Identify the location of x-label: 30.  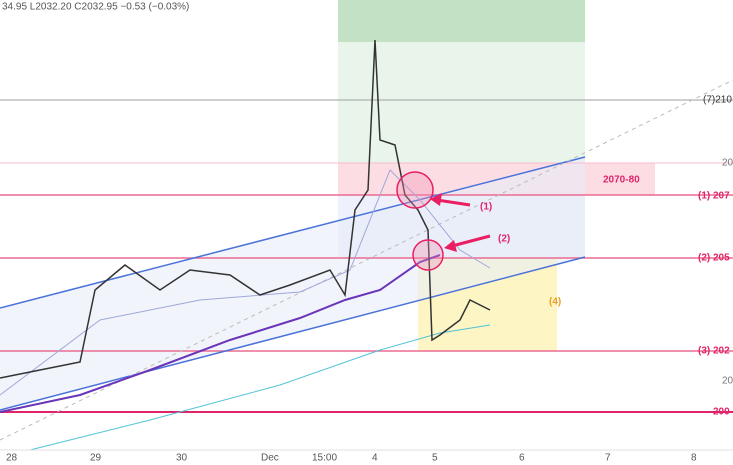
(182, 458).